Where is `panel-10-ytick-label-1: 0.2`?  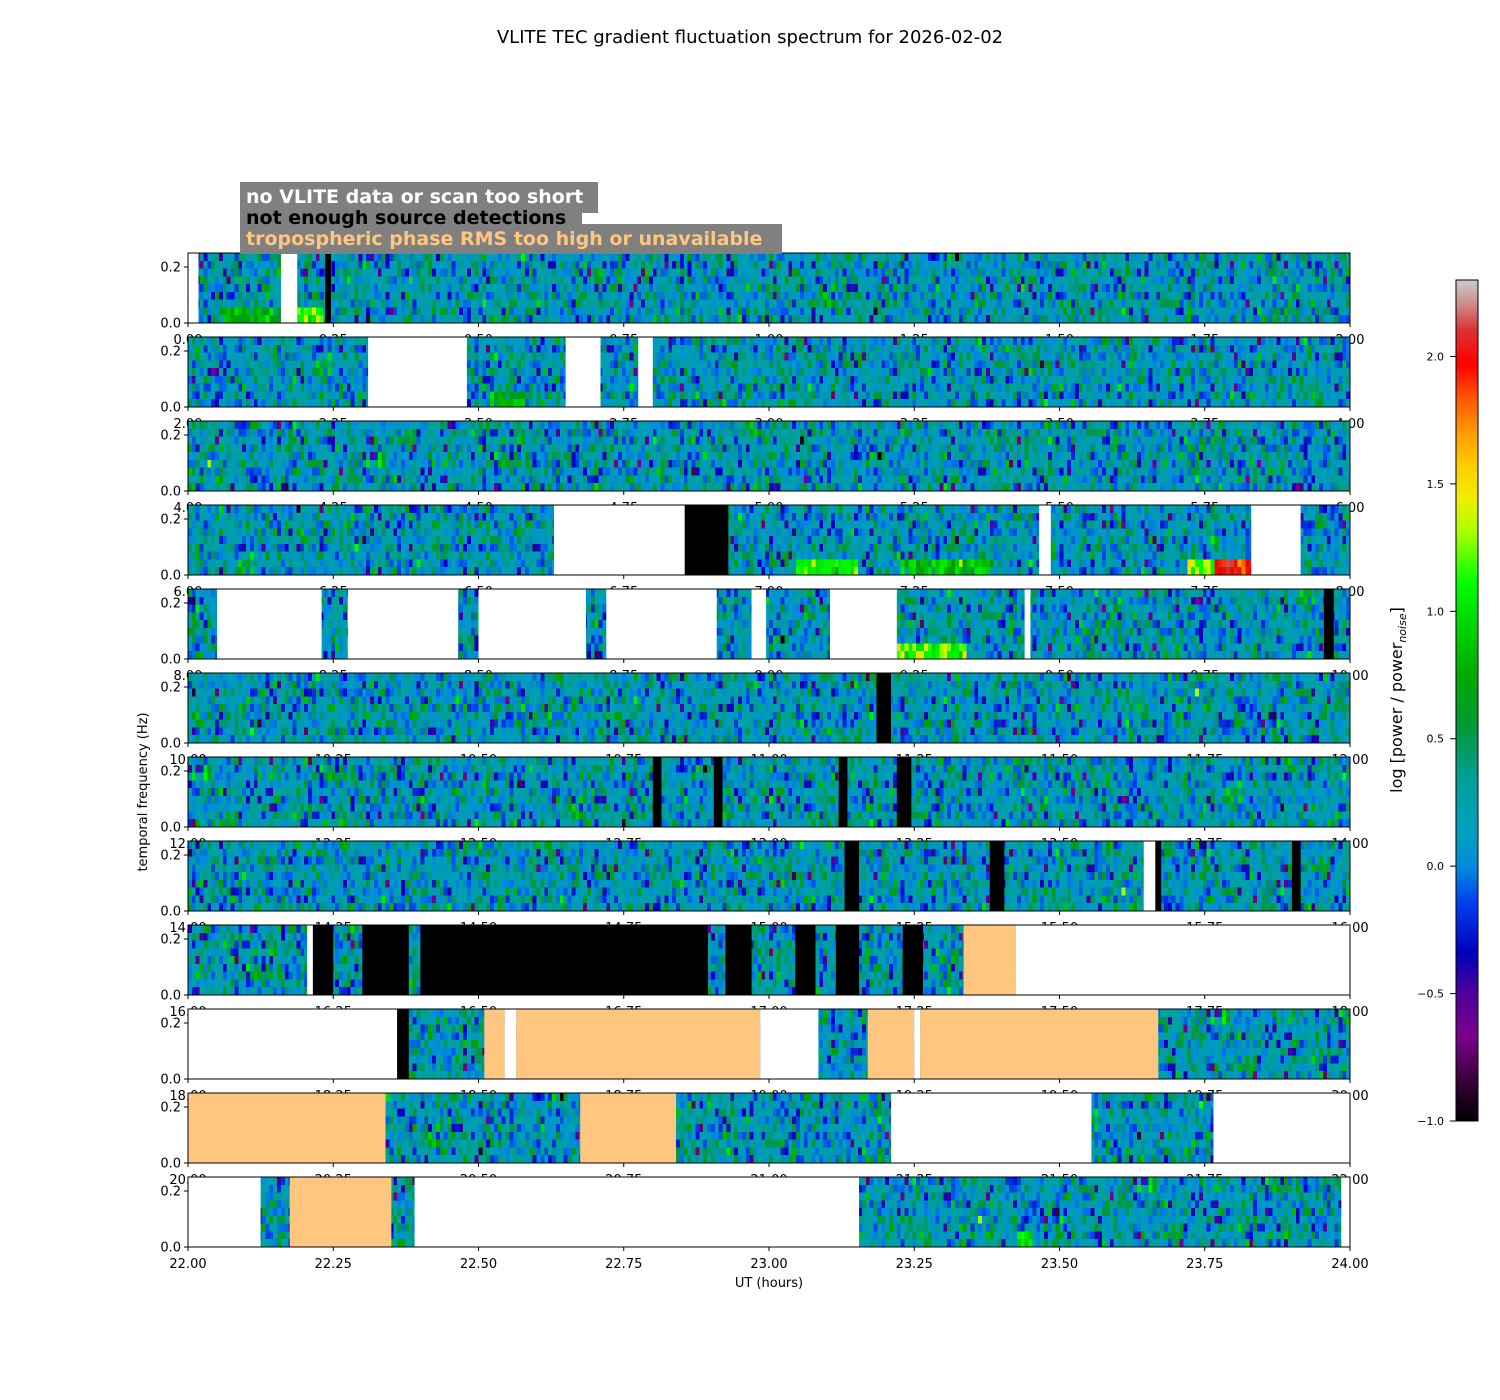
panel-10-ytick-label-1: 0.2 is located at coordinates (170, 1108).